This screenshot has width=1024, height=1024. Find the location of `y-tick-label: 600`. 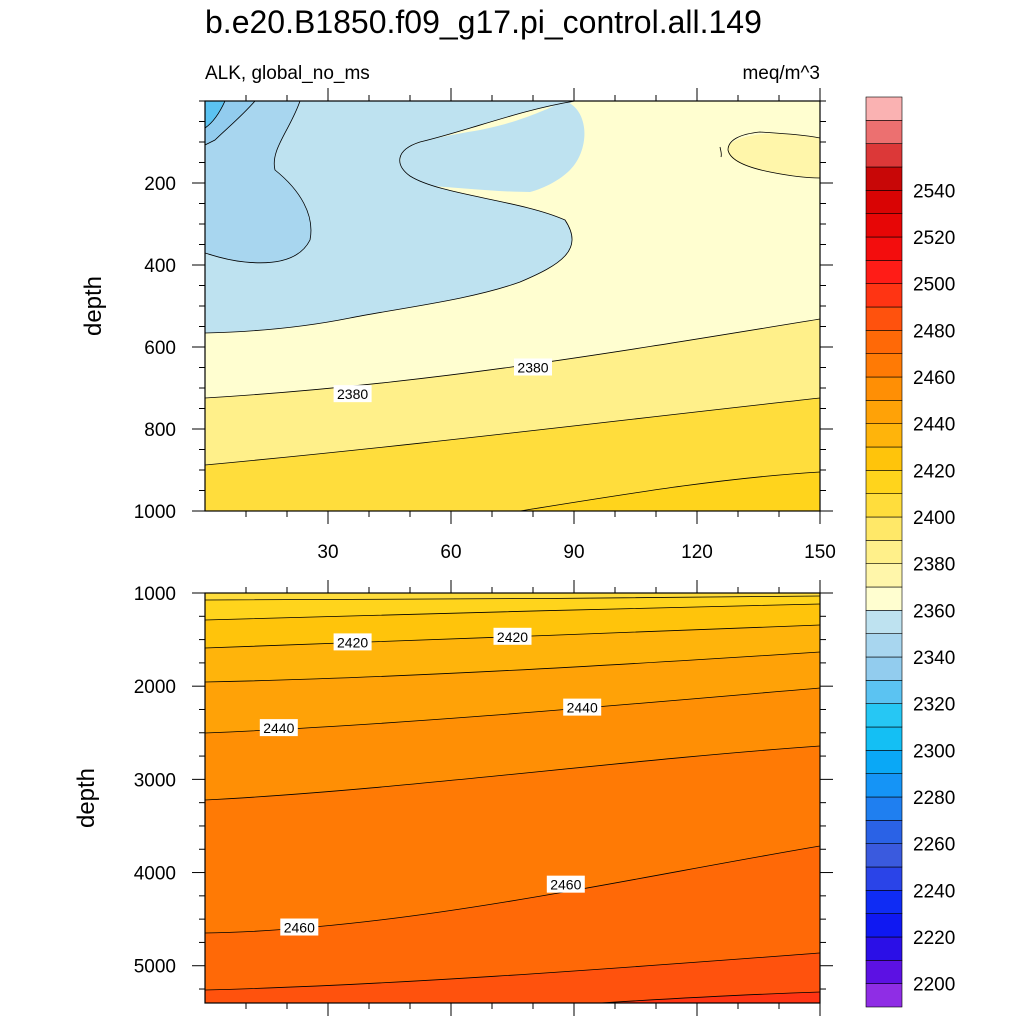

y-tick-label: 600 is located at coordinates (160, 348).